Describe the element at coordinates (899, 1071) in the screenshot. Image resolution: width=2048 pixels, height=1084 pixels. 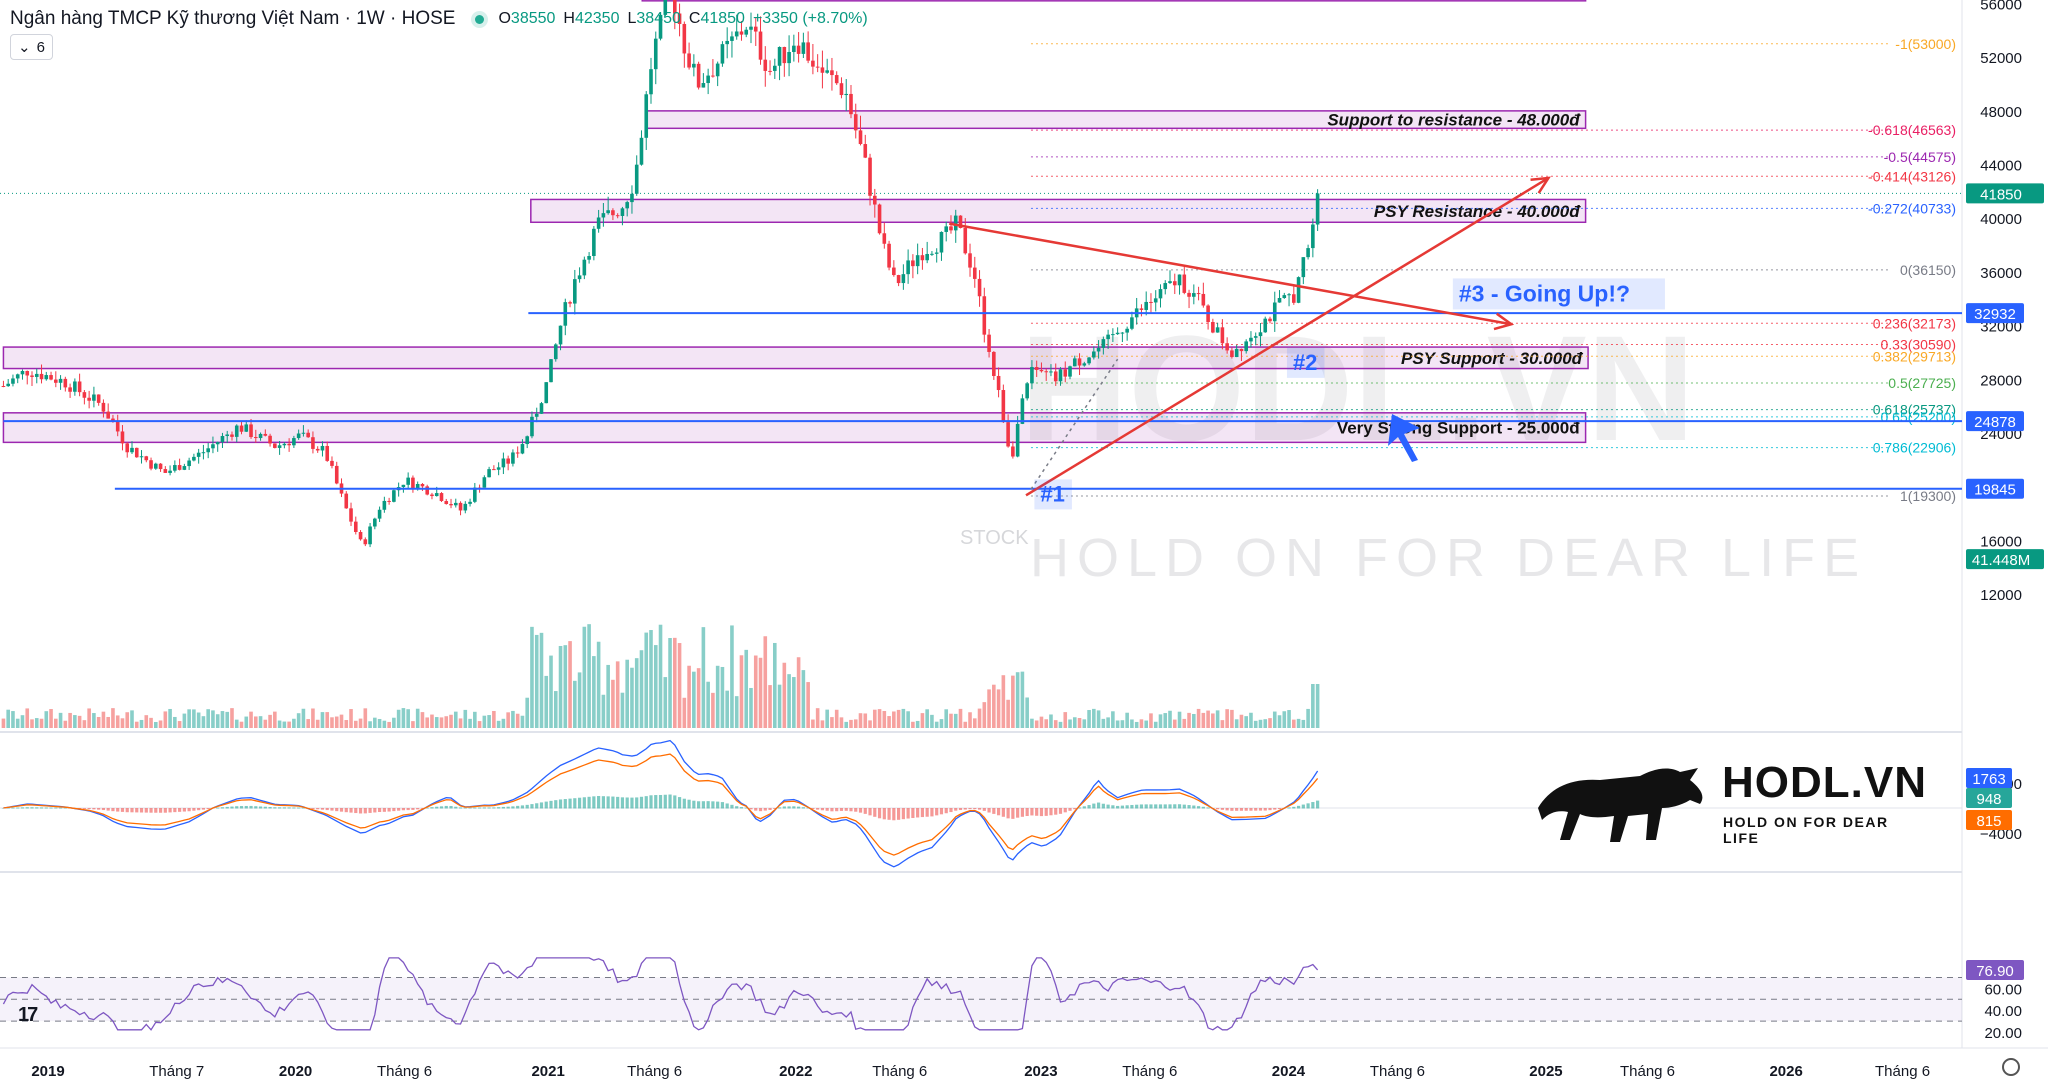
I see `time-tick-label: Tháng 6` at that location.